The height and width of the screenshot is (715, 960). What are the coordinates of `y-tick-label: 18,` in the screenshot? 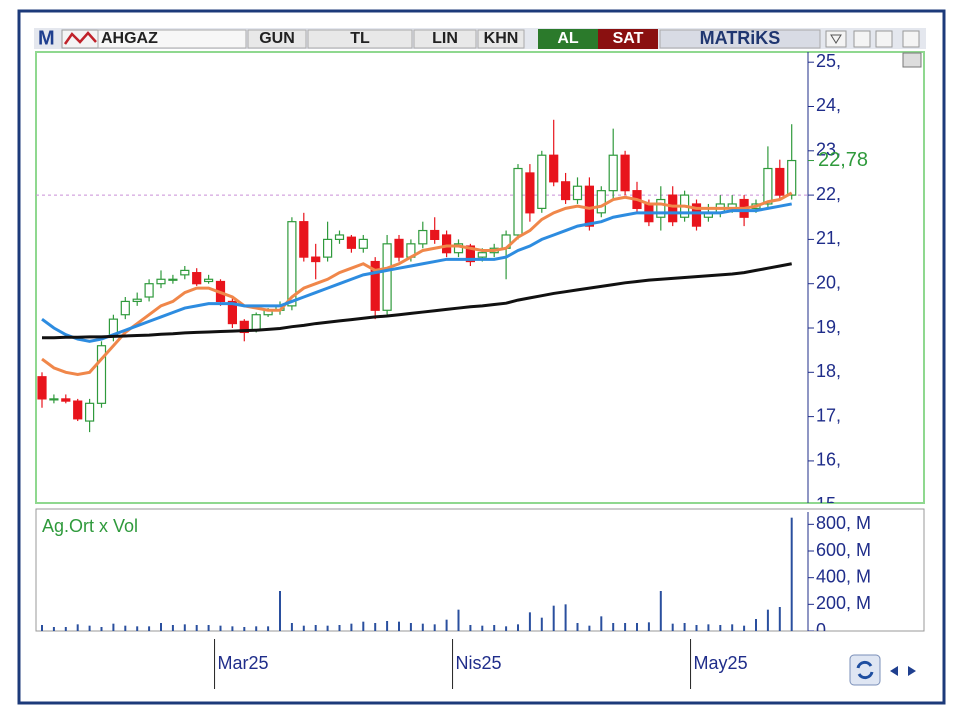 It's located at (828, 371).